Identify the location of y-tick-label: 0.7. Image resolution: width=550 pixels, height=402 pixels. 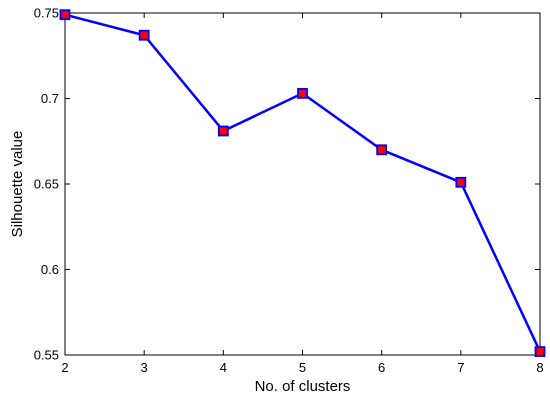
(50, 98).